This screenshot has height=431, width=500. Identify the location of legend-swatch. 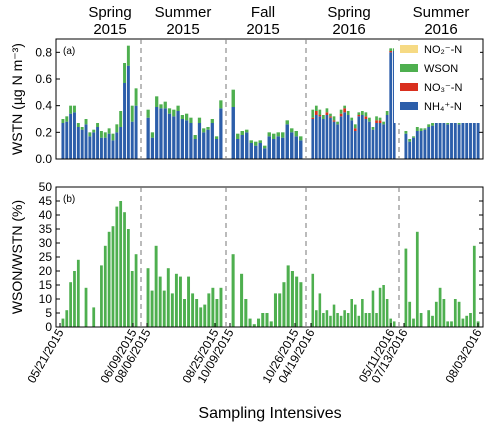
(409, 68).